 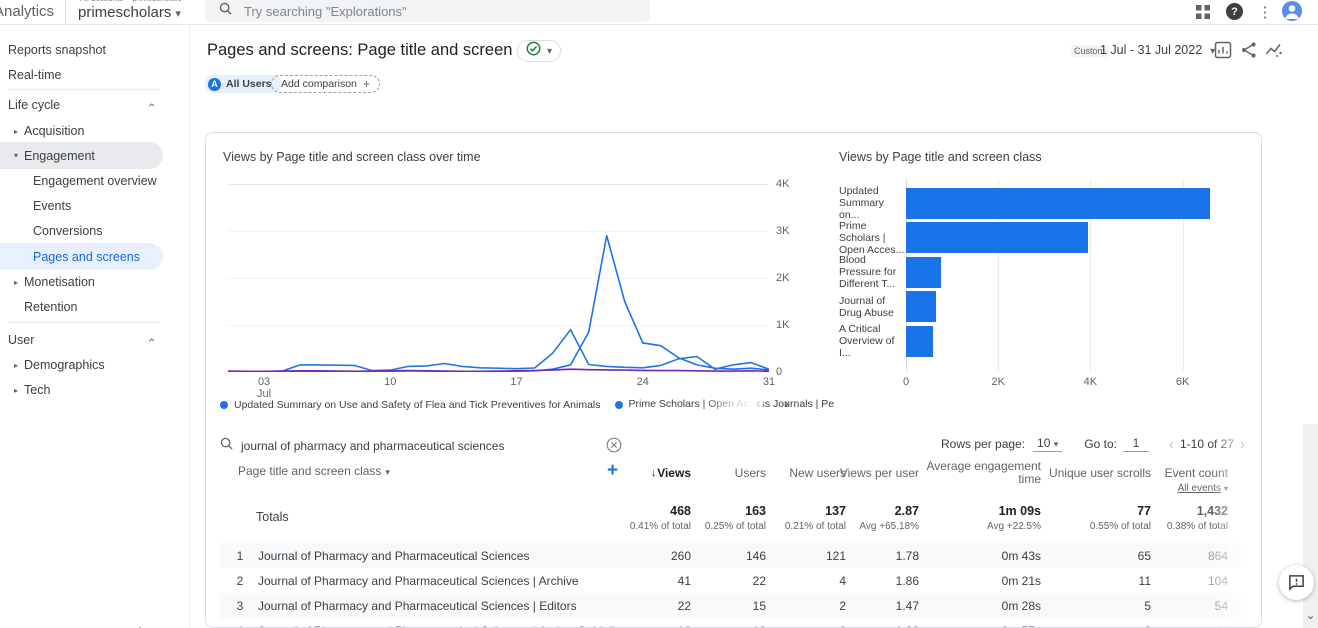 I want to click on rows-per-page-select: 10 ▾, so click(x=1048, y=444).